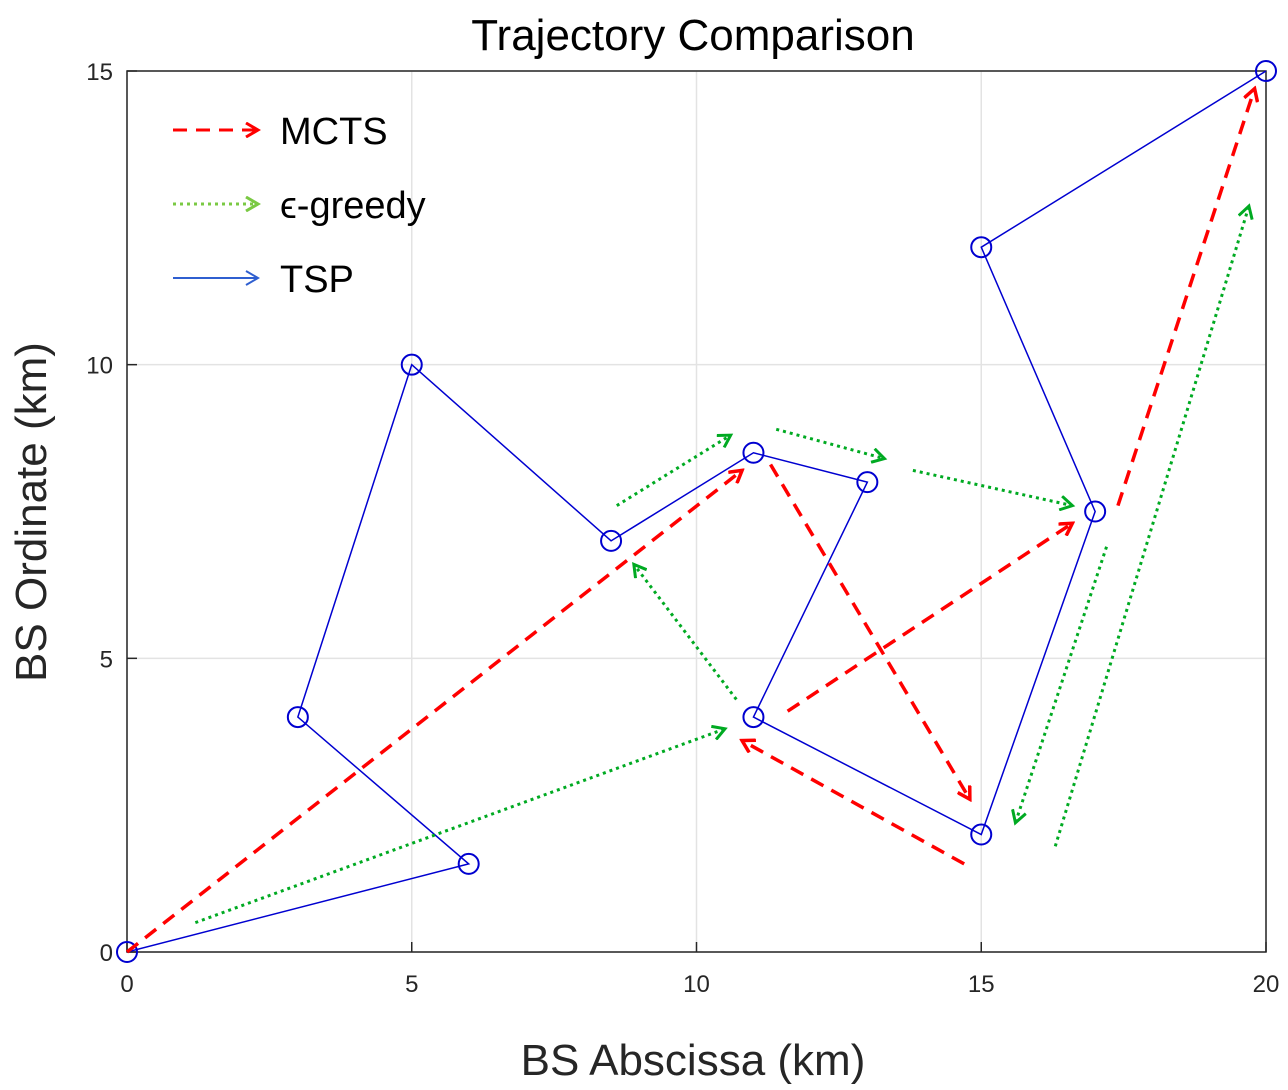 The height and width of the screenshot is (1090, 1288). Describe the element at coordinates (317, 280) in the screenshot. I see `legend-label: TSP` at that location.